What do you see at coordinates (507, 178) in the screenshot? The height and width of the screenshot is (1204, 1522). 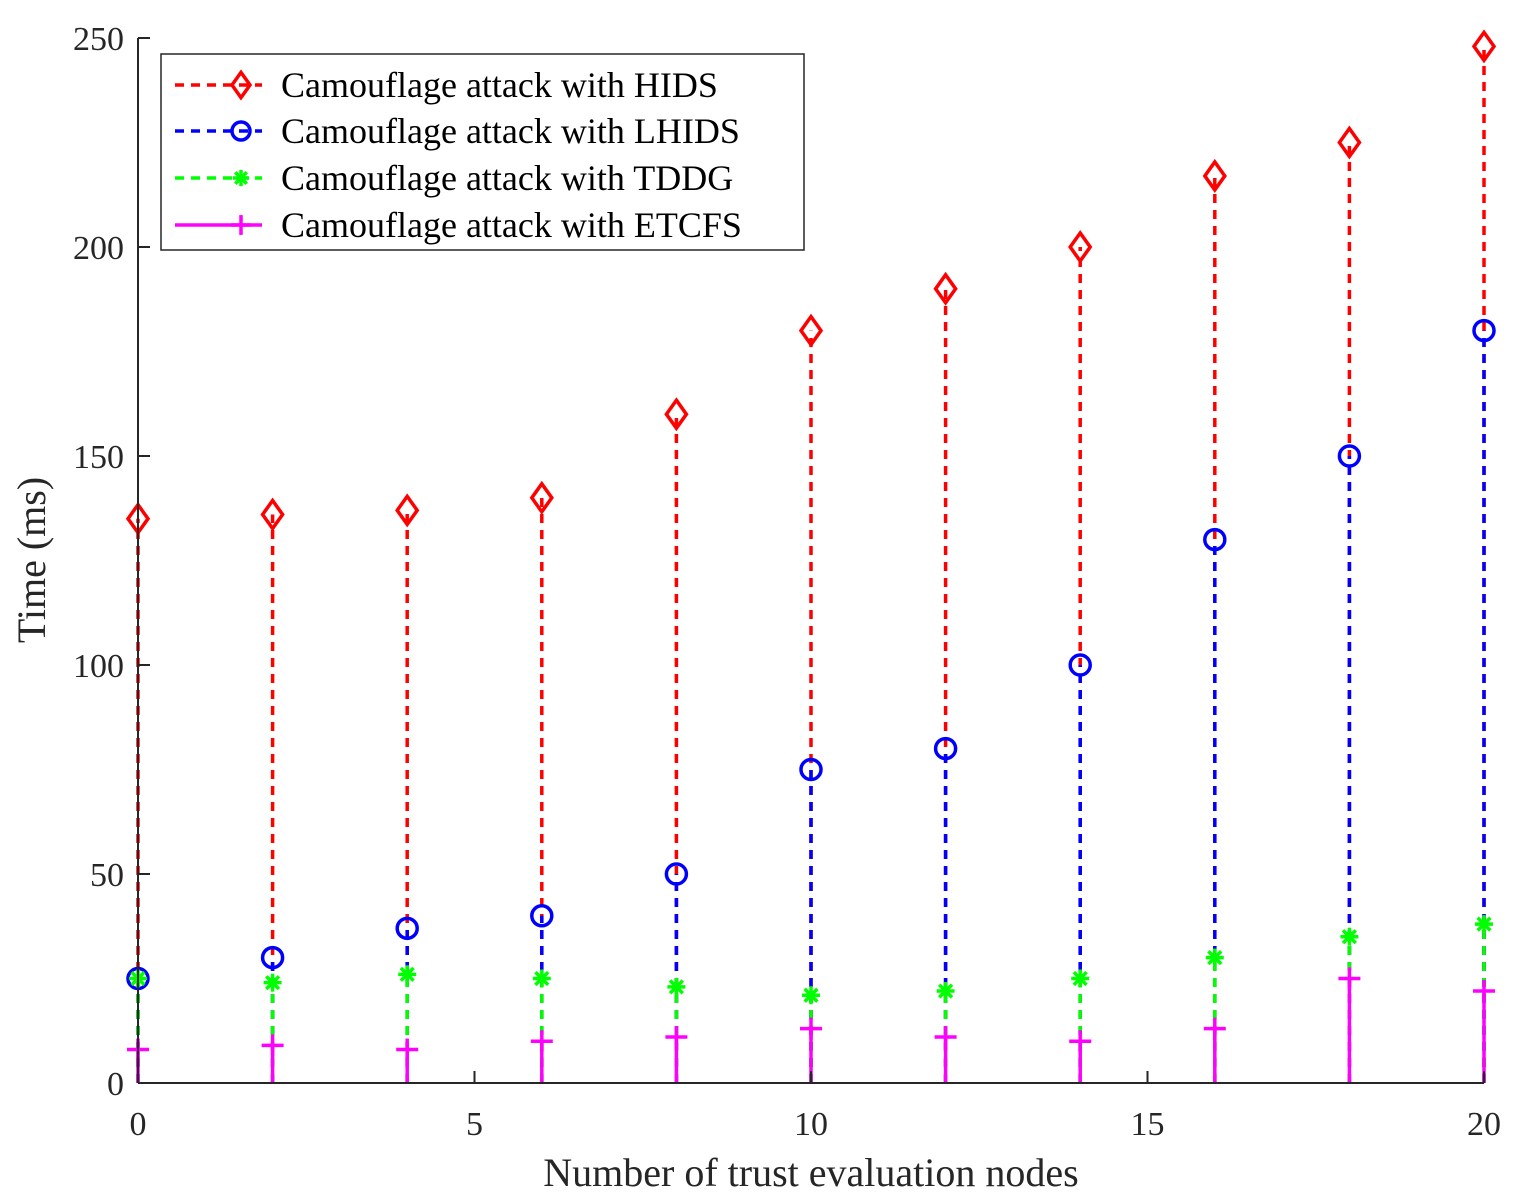 I see `legend-label-3: Camouflage attack with TDDG` at bounding box center [507, 178].